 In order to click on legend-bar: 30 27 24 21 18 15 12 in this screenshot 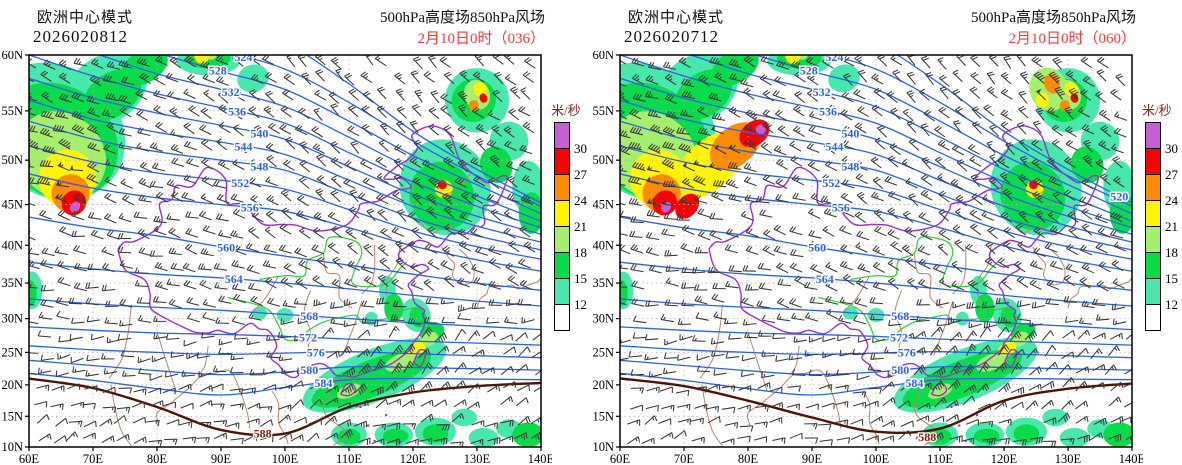, I will do `click(572, 226)`.